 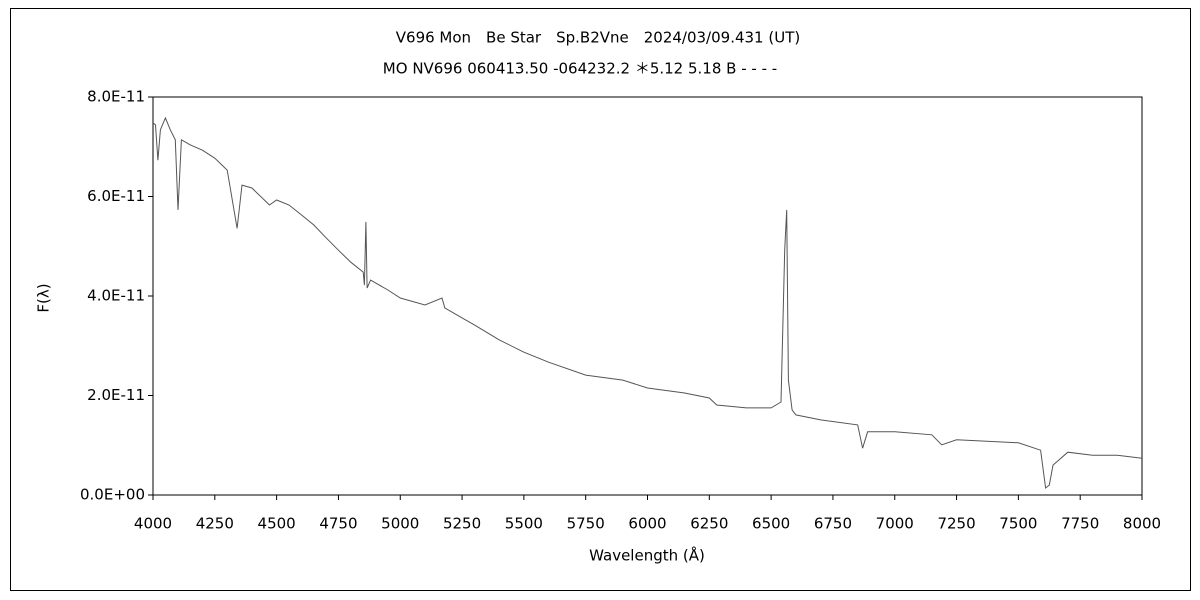 What do you see at coordinates (338, 524) in the screenshot?
I see `x-tick-label: 4750` at bounding box center [338, 524].